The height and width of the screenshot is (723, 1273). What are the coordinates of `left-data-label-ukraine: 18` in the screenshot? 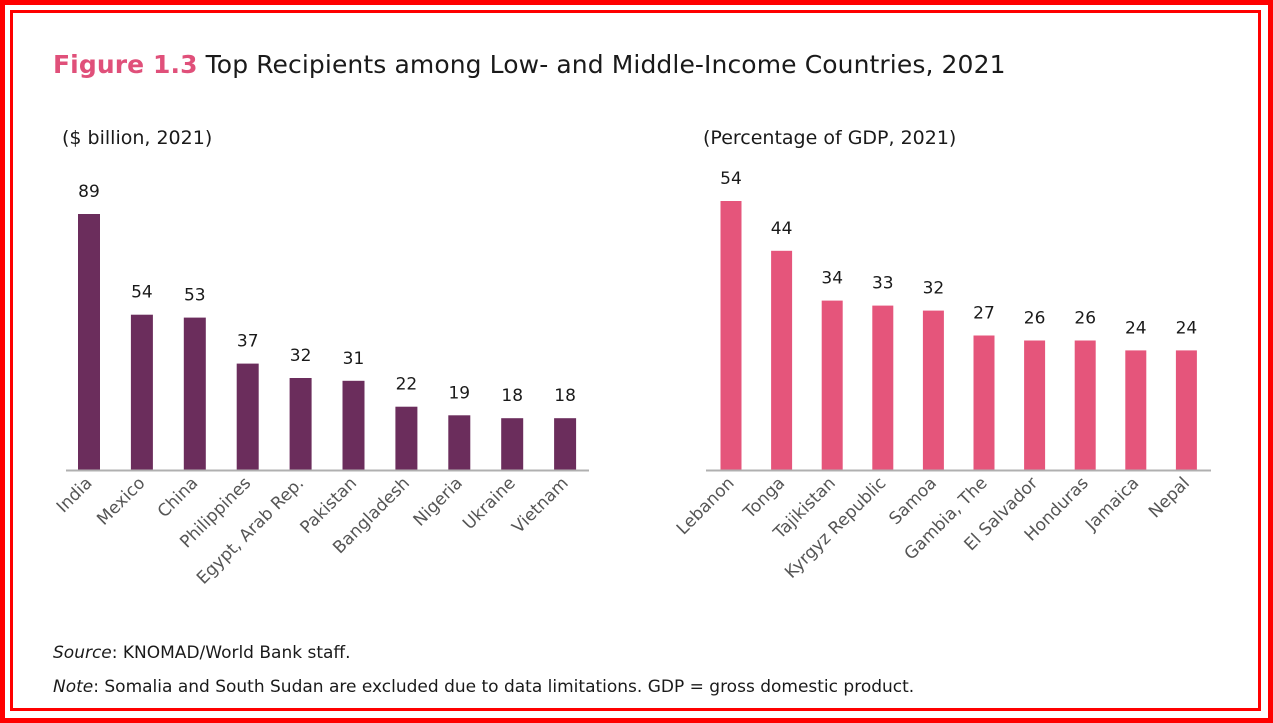 It's located at (512, 396).